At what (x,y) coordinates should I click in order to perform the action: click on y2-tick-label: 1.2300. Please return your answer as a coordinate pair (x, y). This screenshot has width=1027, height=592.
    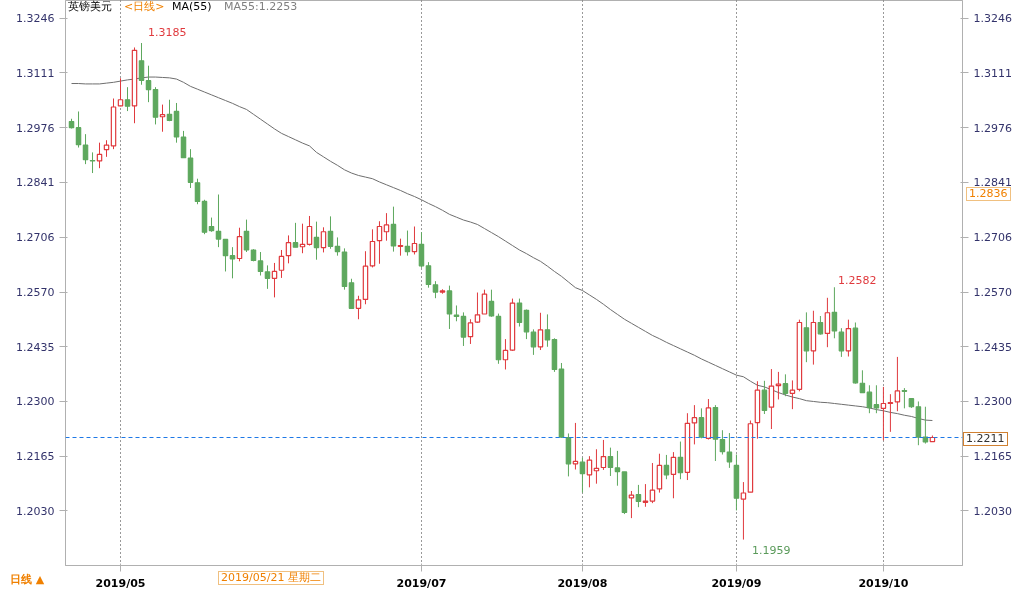
    Looking at the image, I should click on (992, 402).